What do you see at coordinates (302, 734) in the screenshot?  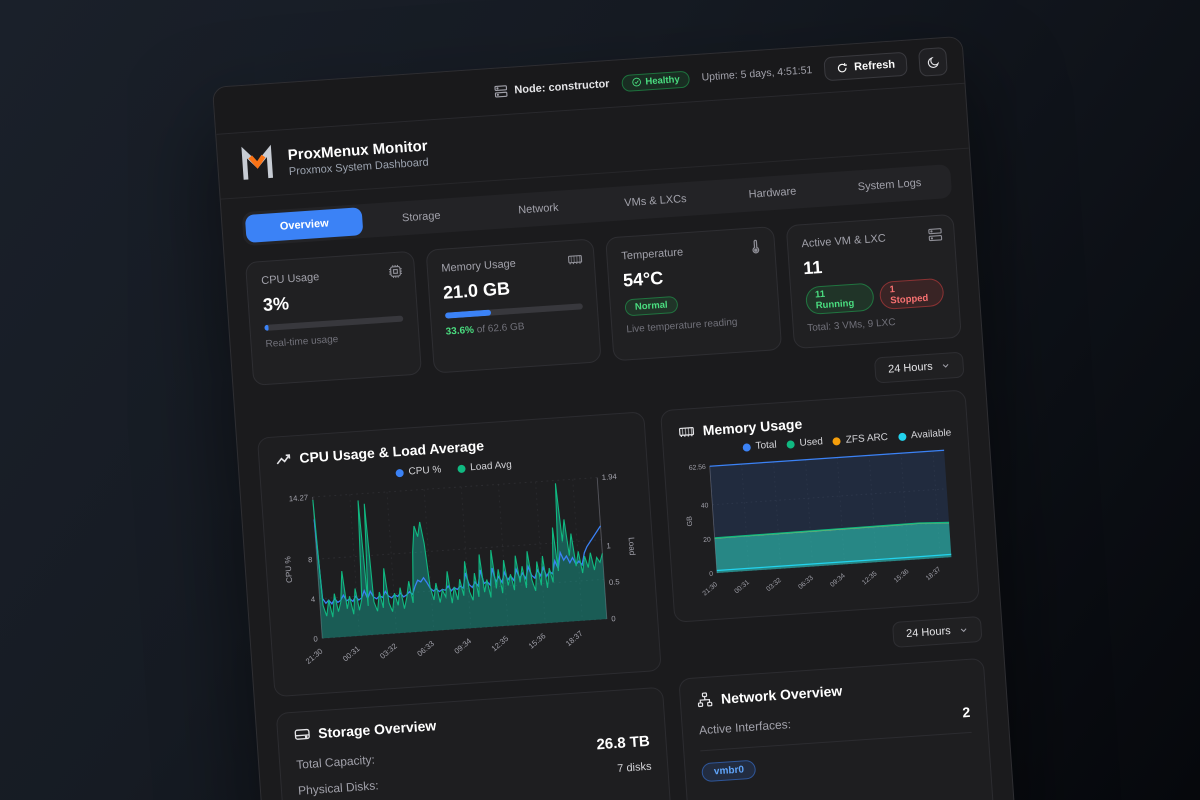 I see `hard-drive-icon` at bounding box center [302, 734].